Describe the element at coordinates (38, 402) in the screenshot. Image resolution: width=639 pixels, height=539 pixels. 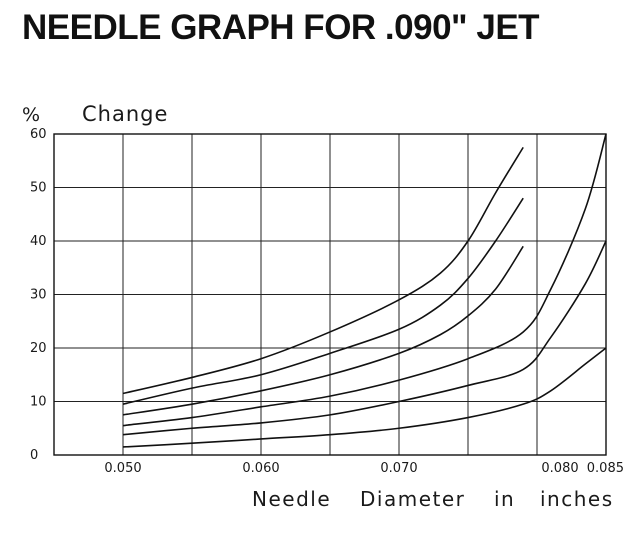
I see `y-tick-label: 10` at that location.